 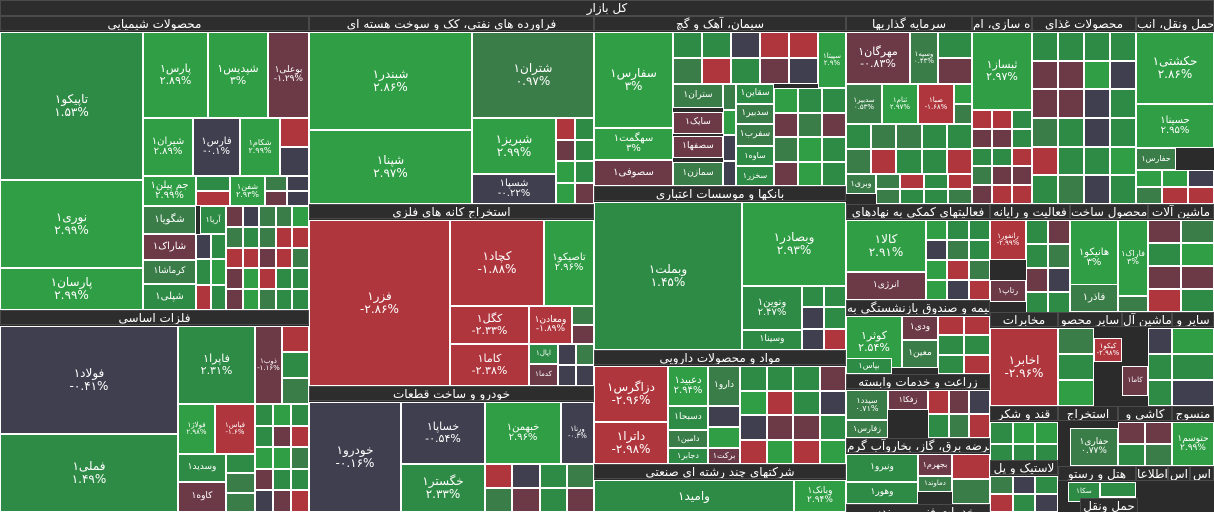 What do you see at coordinates (832, 60) in the screenshot?
I see `stock-tile: سپیتا۱ ۲.۹%` at bounding box center [832, 60].